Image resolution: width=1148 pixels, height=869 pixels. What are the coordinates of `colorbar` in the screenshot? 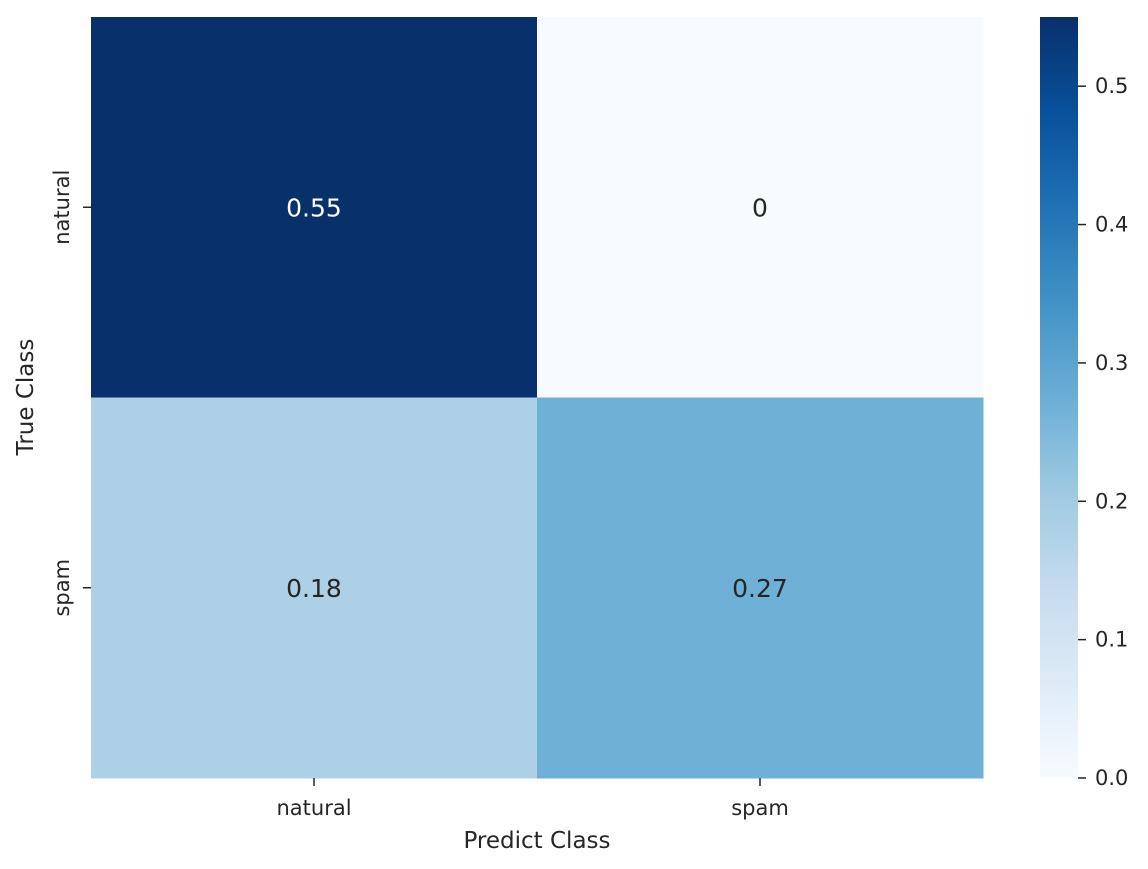 It's located at (1059, 397).